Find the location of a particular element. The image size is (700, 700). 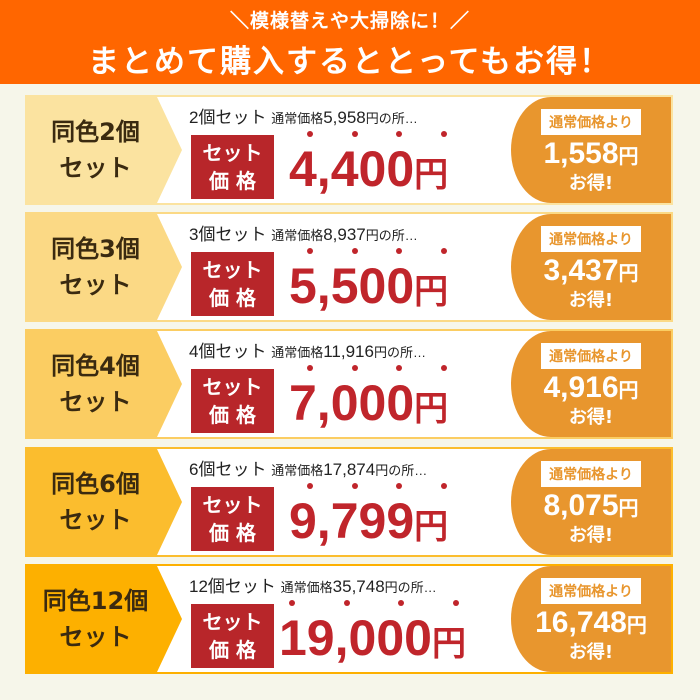

savings-amount: 3,437円 is located at coordinates (591, 272).